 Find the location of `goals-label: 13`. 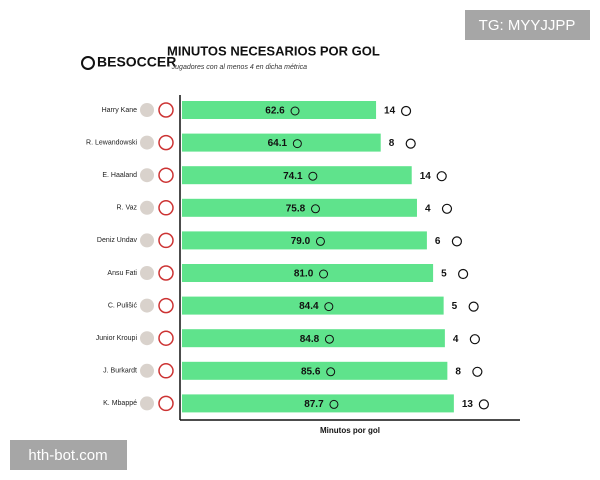

goals-label: 13 is located at coordinates (468, 404).